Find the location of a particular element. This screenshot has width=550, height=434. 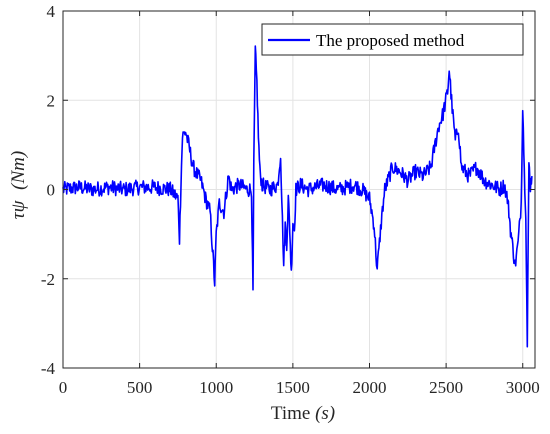

y-tick-label: 0 is located at coordinates (51, 190).